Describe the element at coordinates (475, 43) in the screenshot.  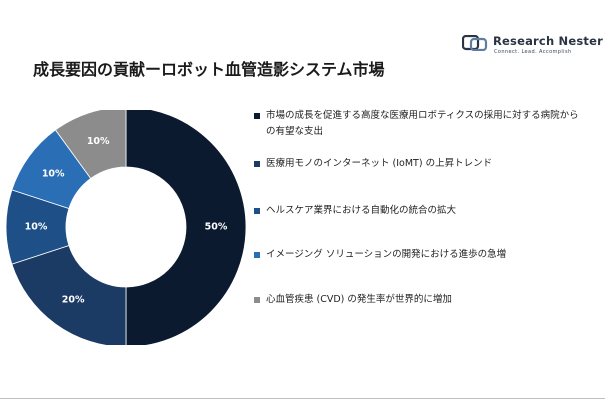
I see `logo-mark-icon` at that location.